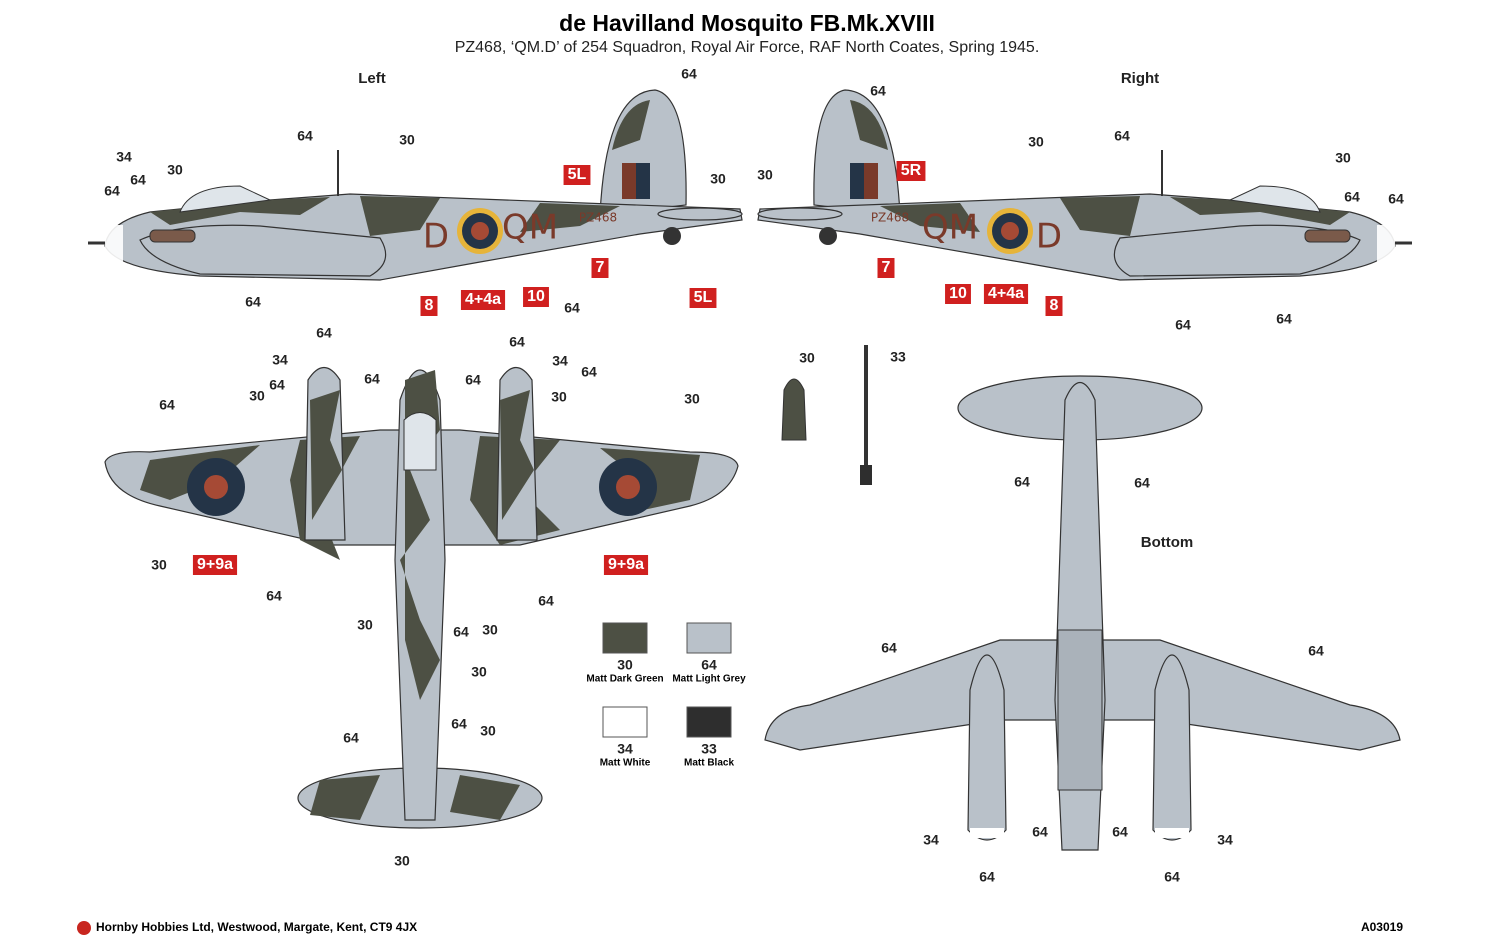  I want to click on colour-name: Matt Dark Green, so click(624, 679).